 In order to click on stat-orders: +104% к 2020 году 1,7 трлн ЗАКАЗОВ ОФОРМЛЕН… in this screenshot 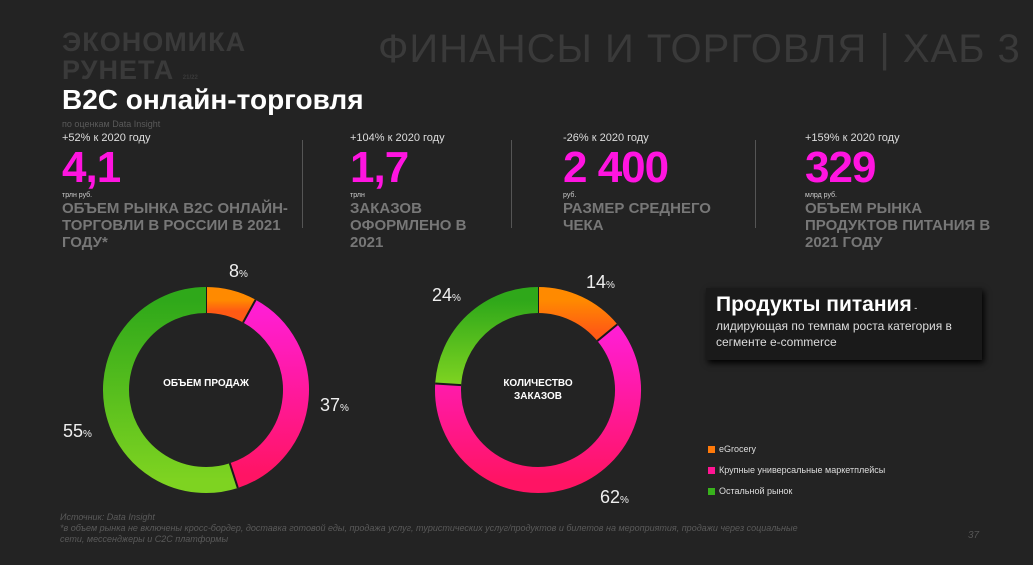, I will do `click(408, 191)`.